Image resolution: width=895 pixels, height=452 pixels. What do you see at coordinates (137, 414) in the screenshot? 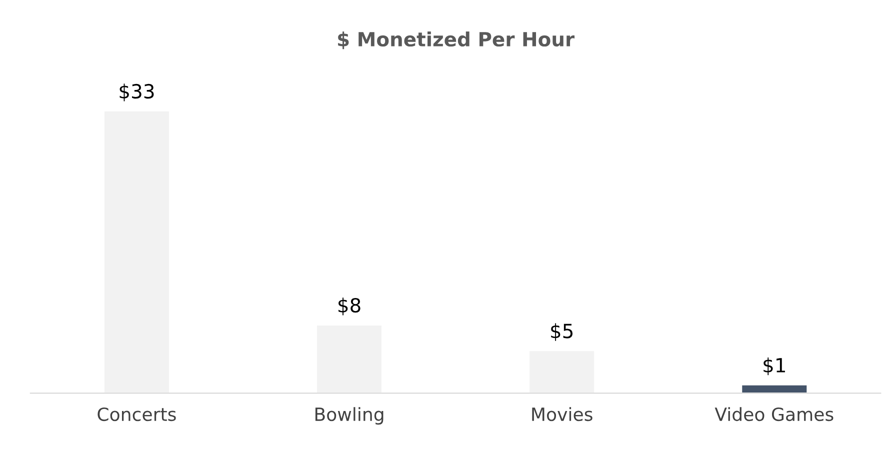
I see `x-tick-label: Concerts` at bounding box center [137, 414].